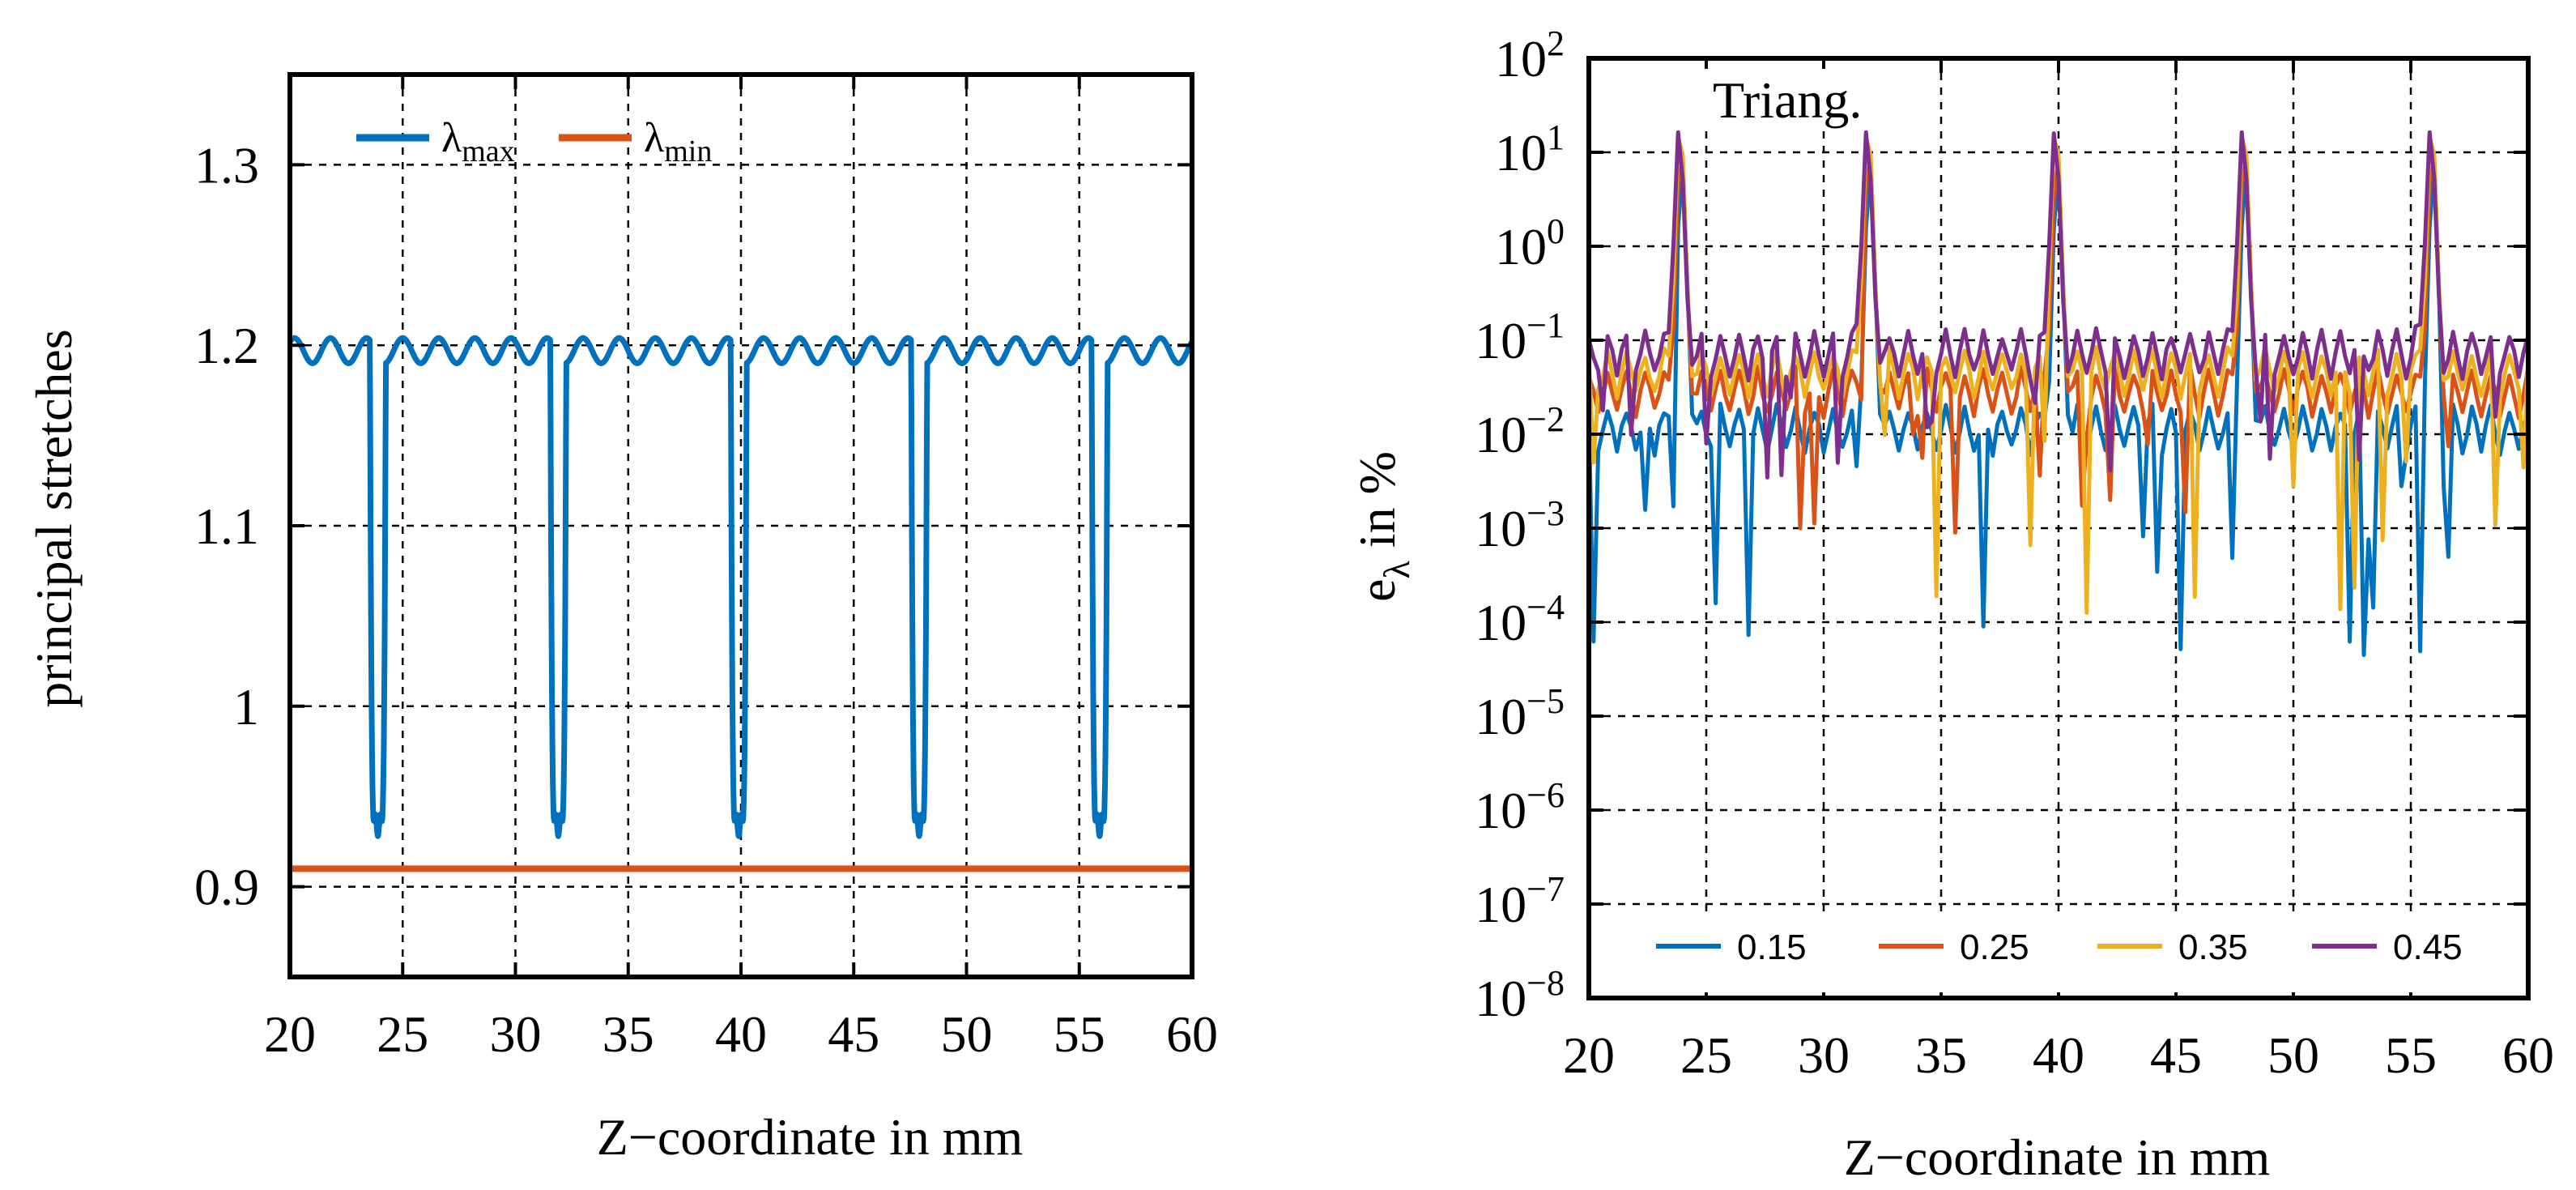  What do you see at coordinates (967, 1034) in the screenshot?
I see `left-x-tick-label: 50` at bounding box center [967, 1034].